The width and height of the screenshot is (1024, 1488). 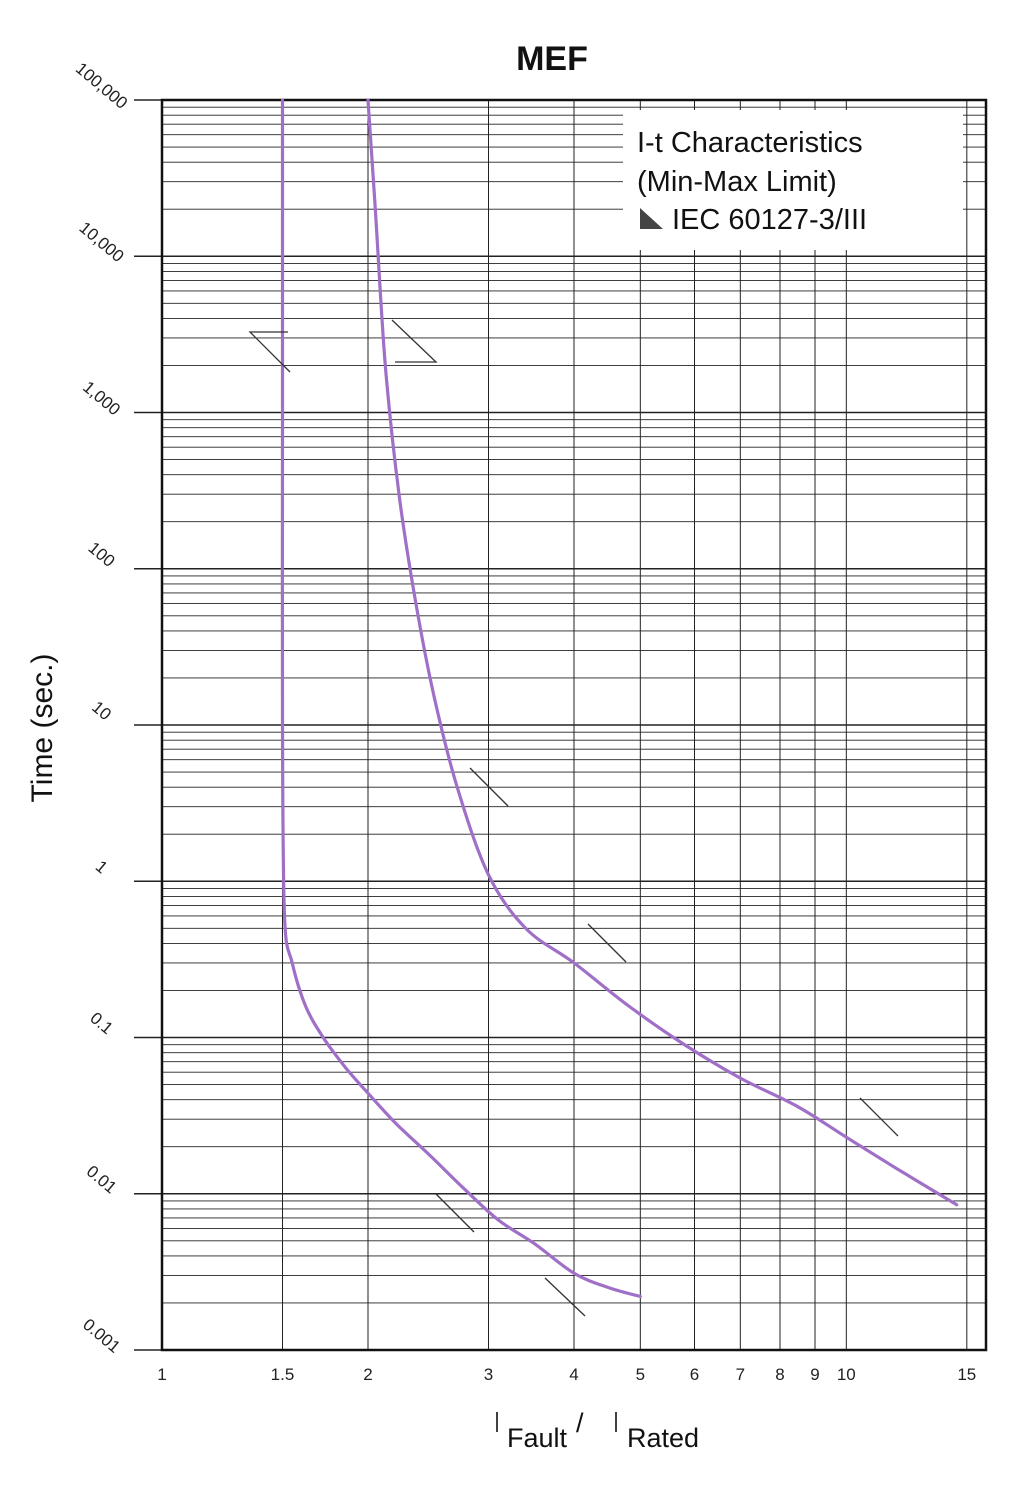 What do you see at coordinates (552, 59) in the screenshot?
I see `chart-title: MEF` at bounding box center [552, 59].